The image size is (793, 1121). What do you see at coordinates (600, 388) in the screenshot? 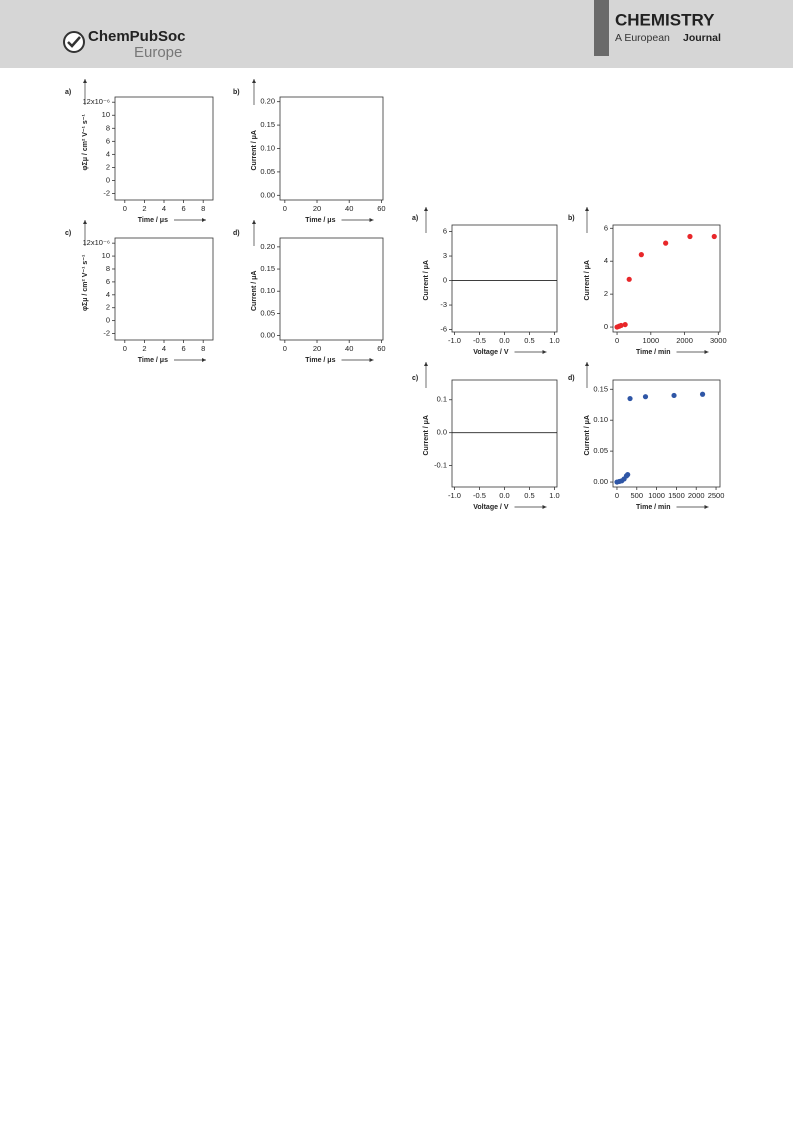
I see `y-tick-label: 0.15` at bounding box center [600, 388].